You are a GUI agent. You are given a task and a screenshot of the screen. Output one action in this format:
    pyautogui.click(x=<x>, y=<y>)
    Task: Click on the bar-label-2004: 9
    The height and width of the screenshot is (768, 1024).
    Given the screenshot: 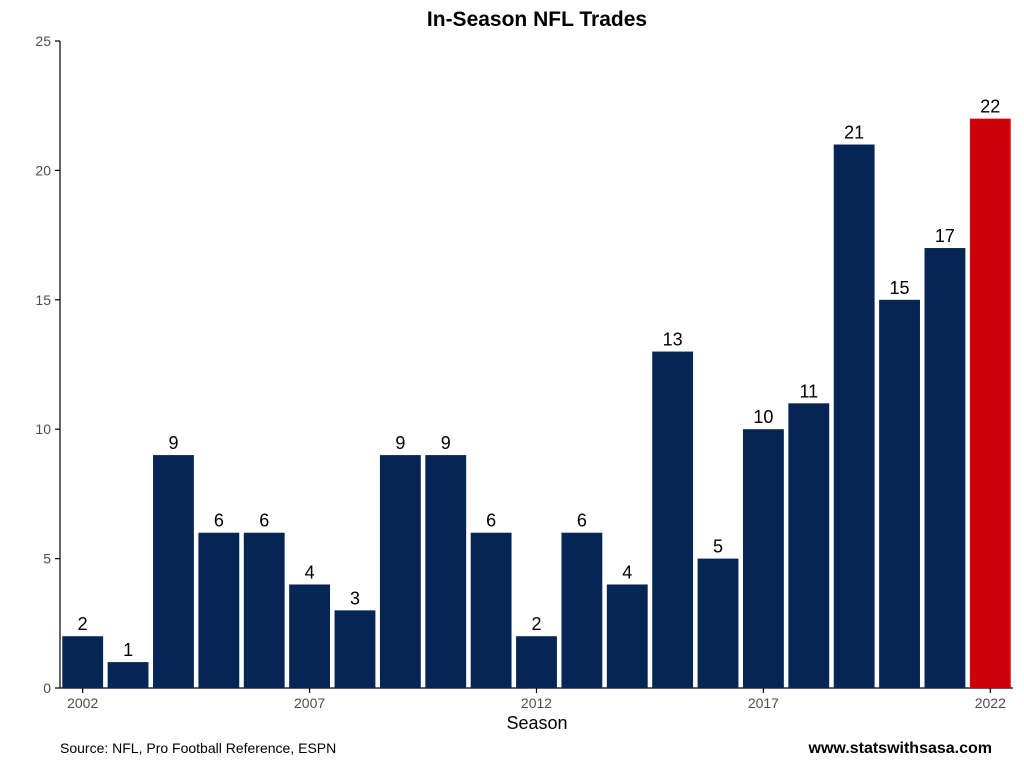 What is the action you would take?
    pyautogui.click(x=173, y=443)
    